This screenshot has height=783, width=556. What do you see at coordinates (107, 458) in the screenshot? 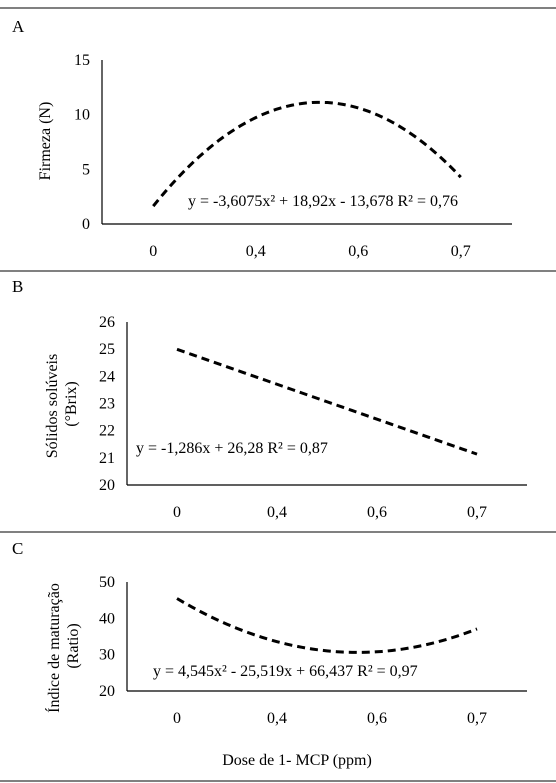
I see `y-tick-label: 21` at bounding box center [107, 458].